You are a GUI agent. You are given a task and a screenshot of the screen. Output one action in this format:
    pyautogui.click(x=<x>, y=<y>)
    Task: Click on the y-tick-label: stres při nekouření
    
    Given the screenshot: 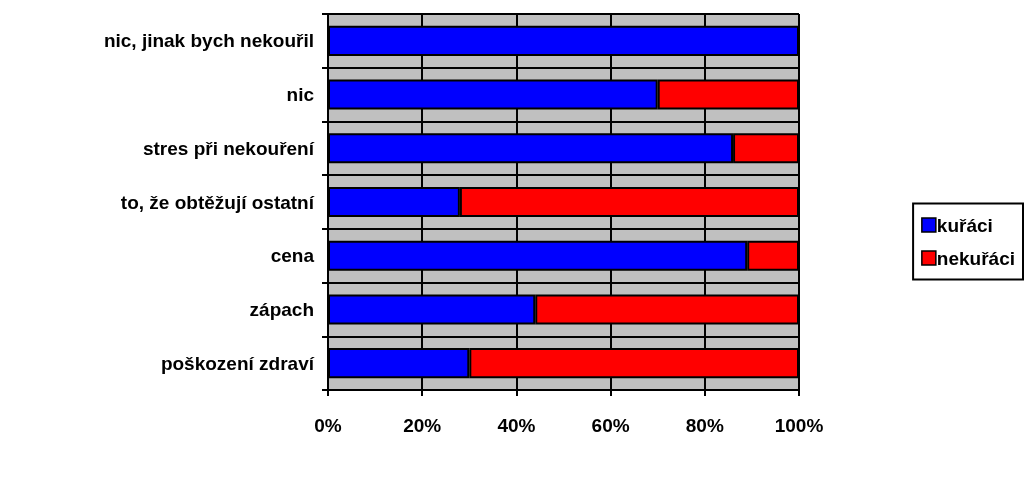 What is the action you would take?
    pyautogui.click(x=228, y=148)
    